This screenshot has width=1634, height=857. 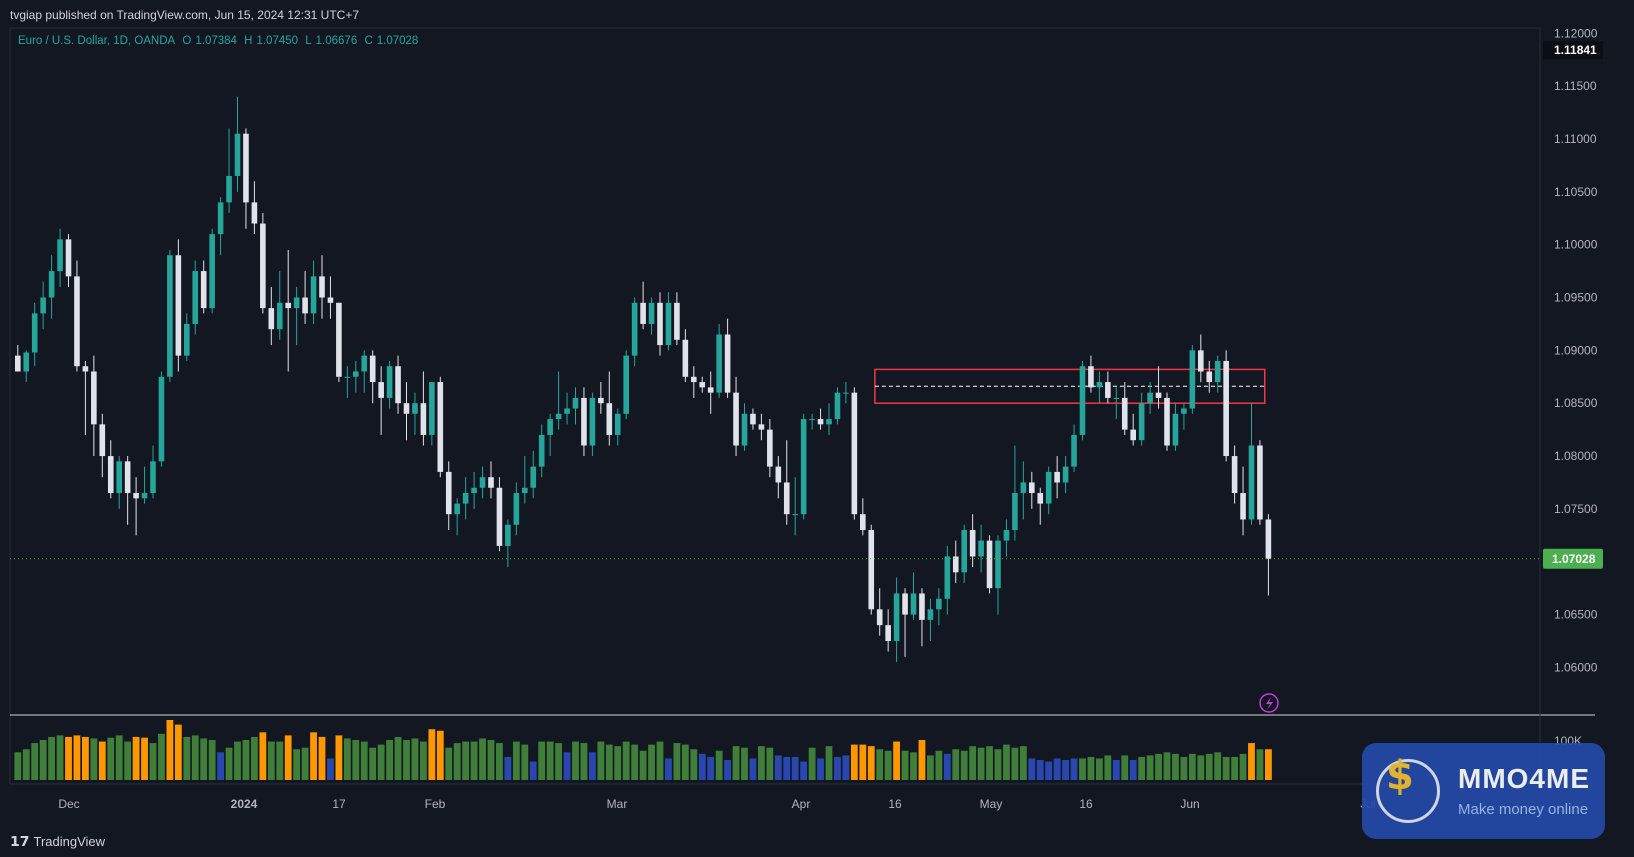 What do you see at coordinates (1524, 778) in the screenshot?
I see `watermark-name: MMO4ME` at bounding box center [1524, 778].